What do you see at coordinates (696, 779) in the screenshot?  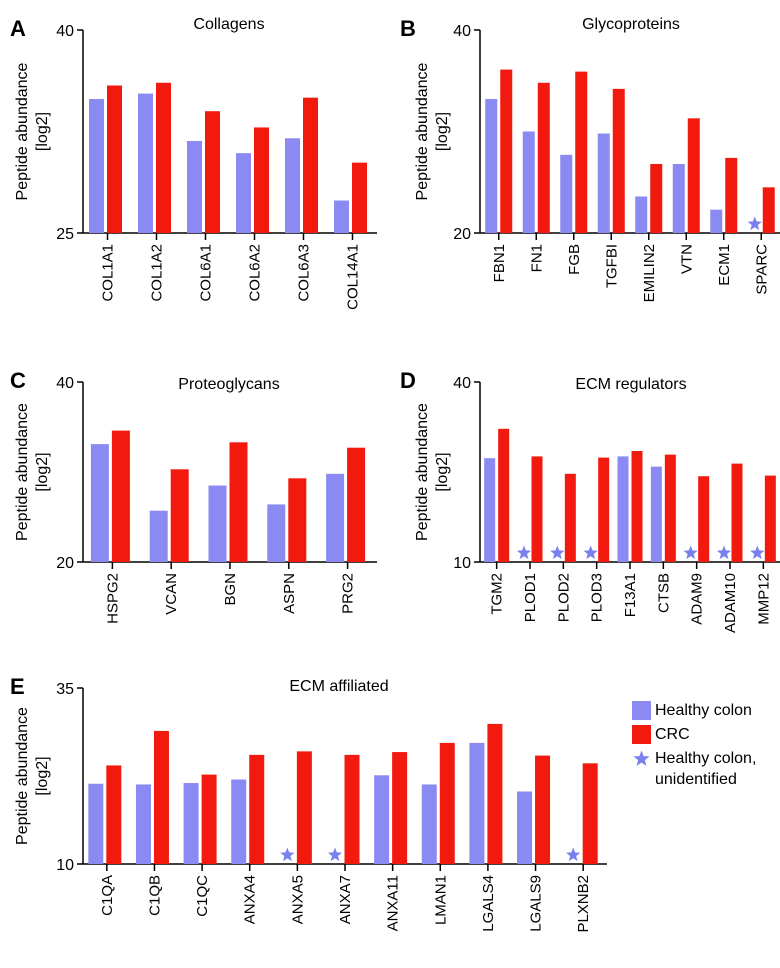 I see `legend-label-unidentified-line2: unidentified` at bounding box center [696, 779].